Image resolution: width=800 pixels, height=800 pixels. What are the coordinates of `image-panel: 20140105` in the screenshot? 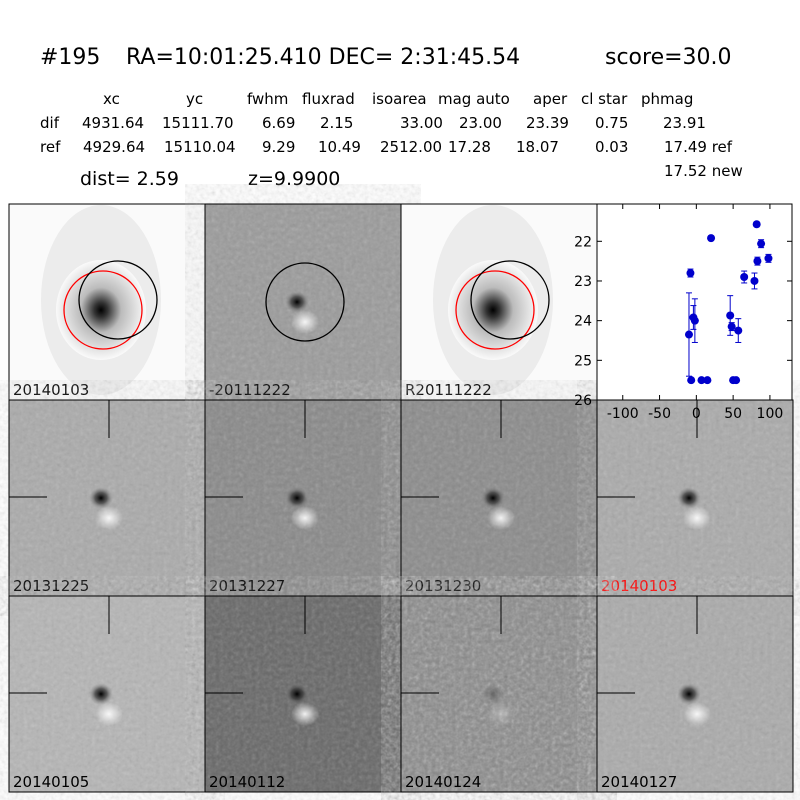 It's located at (107, 694).